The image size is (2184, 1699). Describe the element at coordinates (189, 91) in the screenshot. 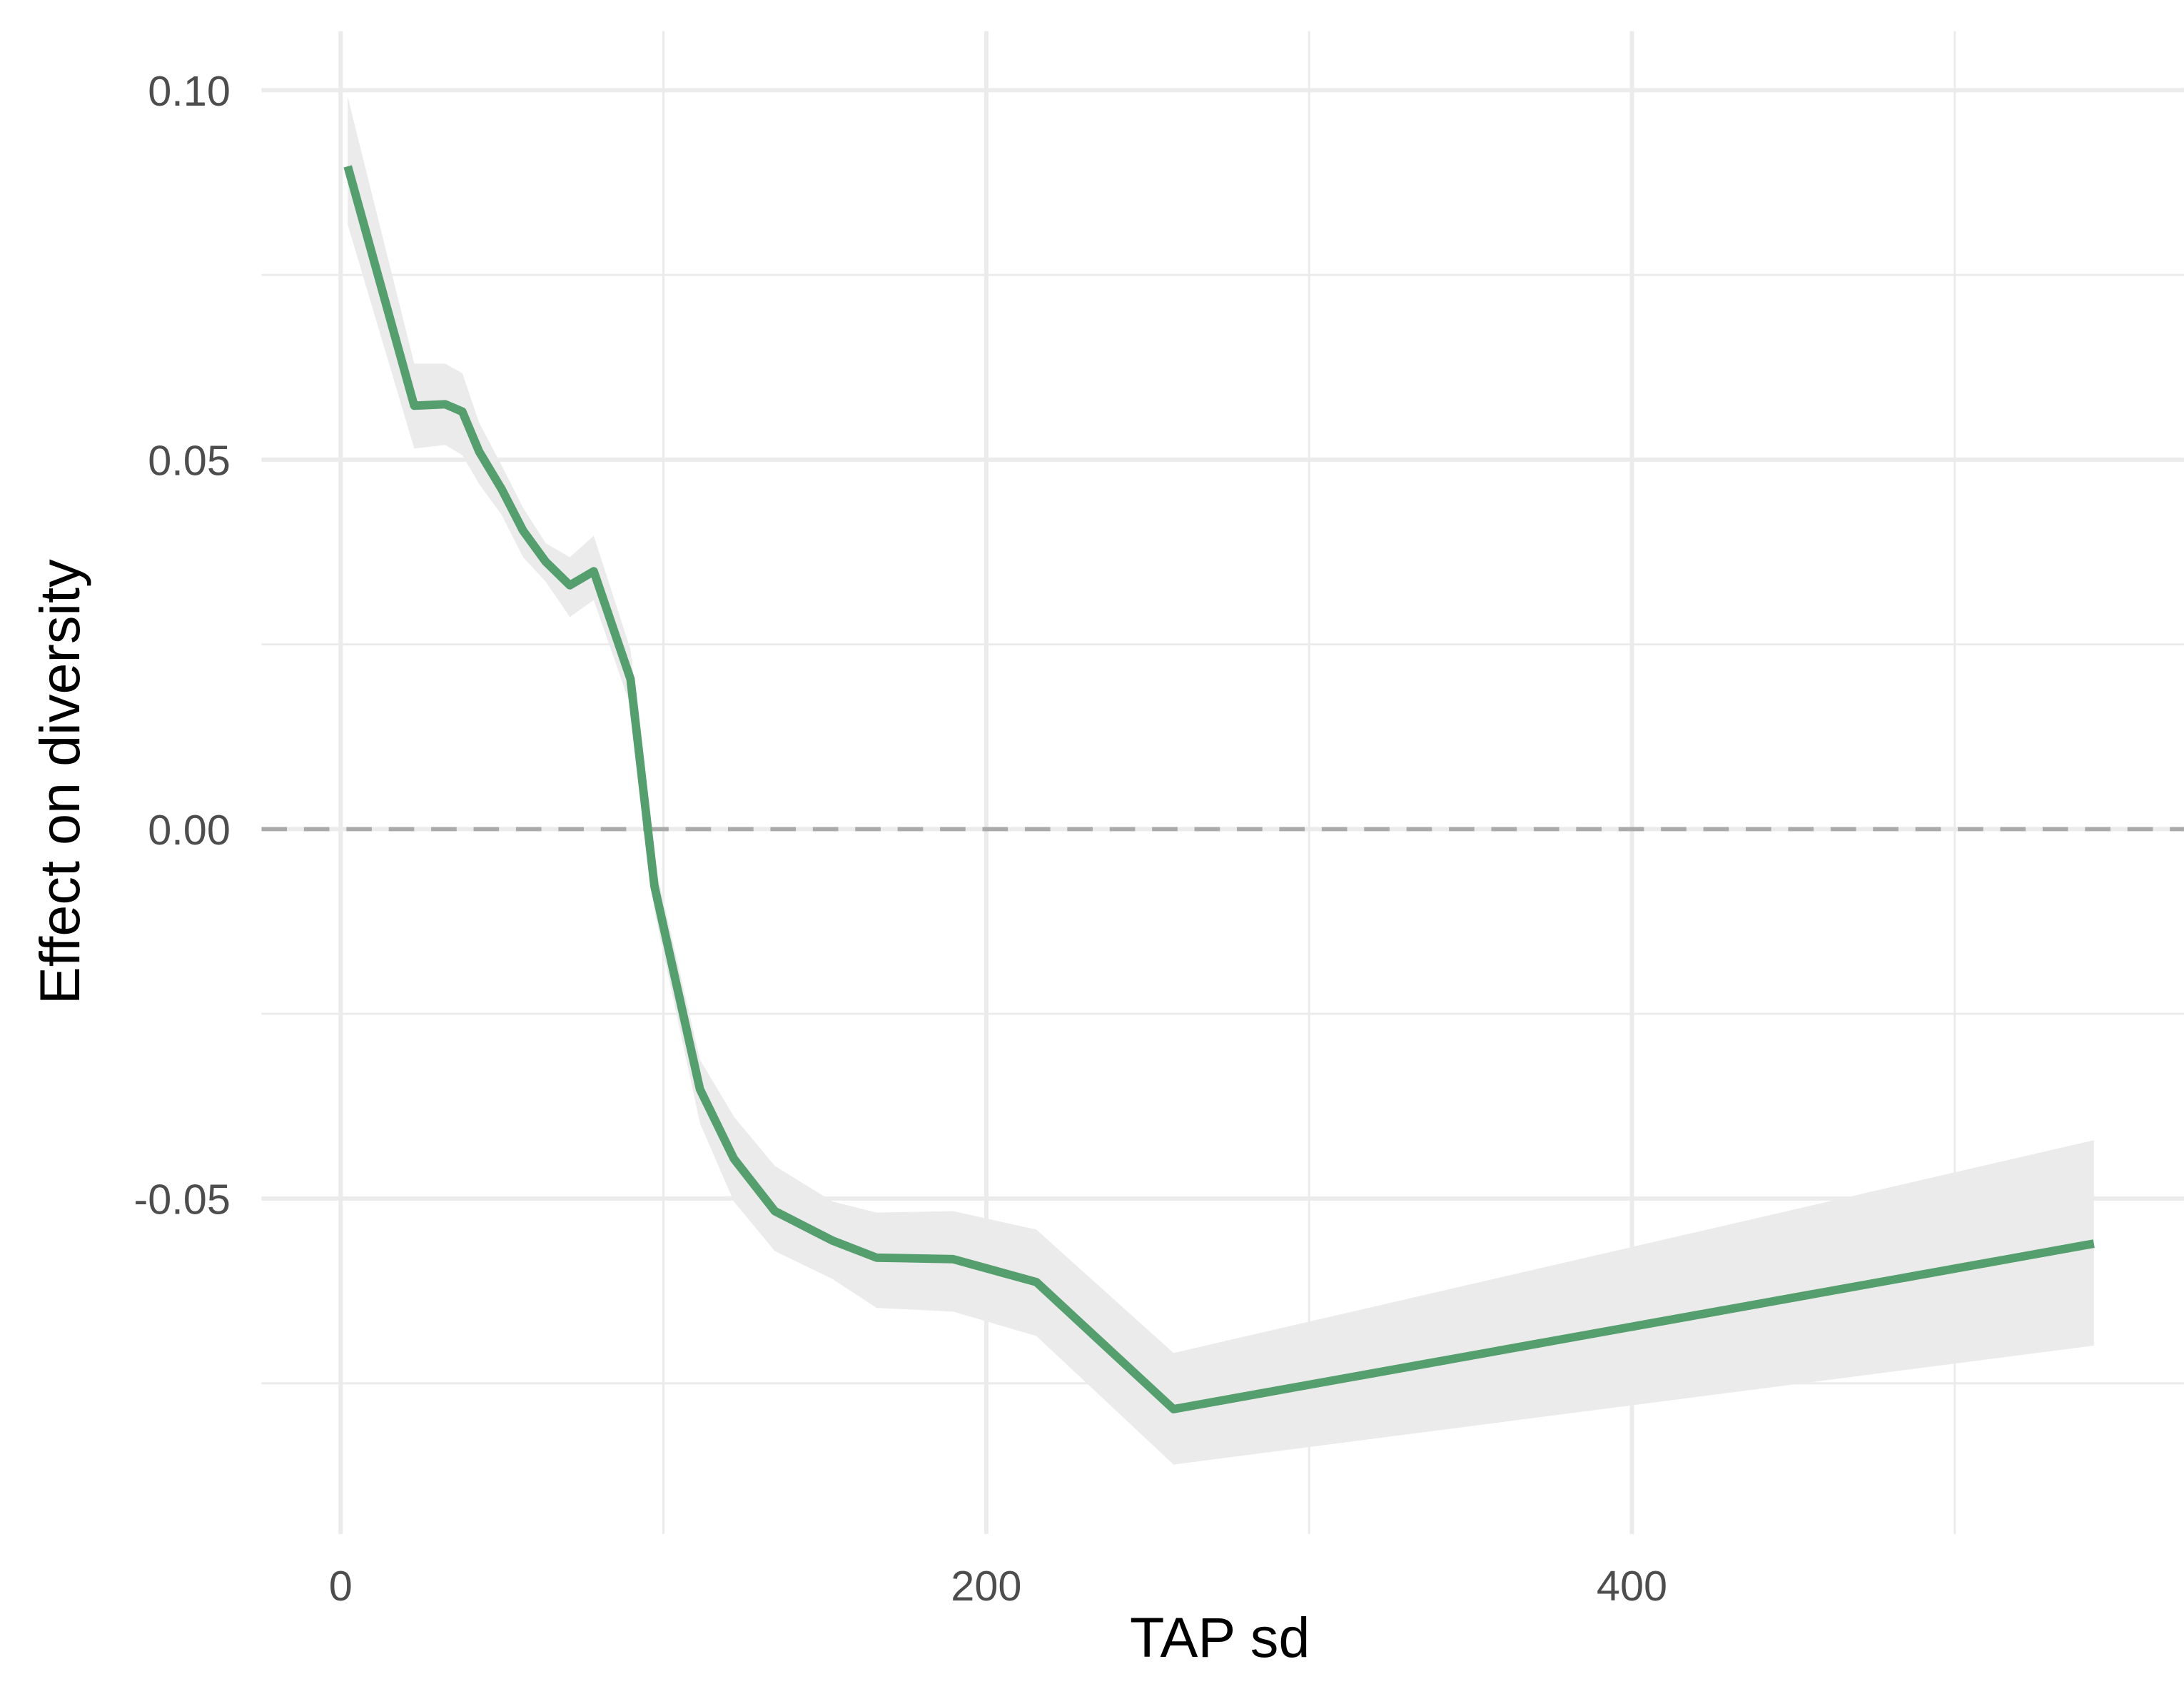

I see `y-tick-label: 0.10` at that location.